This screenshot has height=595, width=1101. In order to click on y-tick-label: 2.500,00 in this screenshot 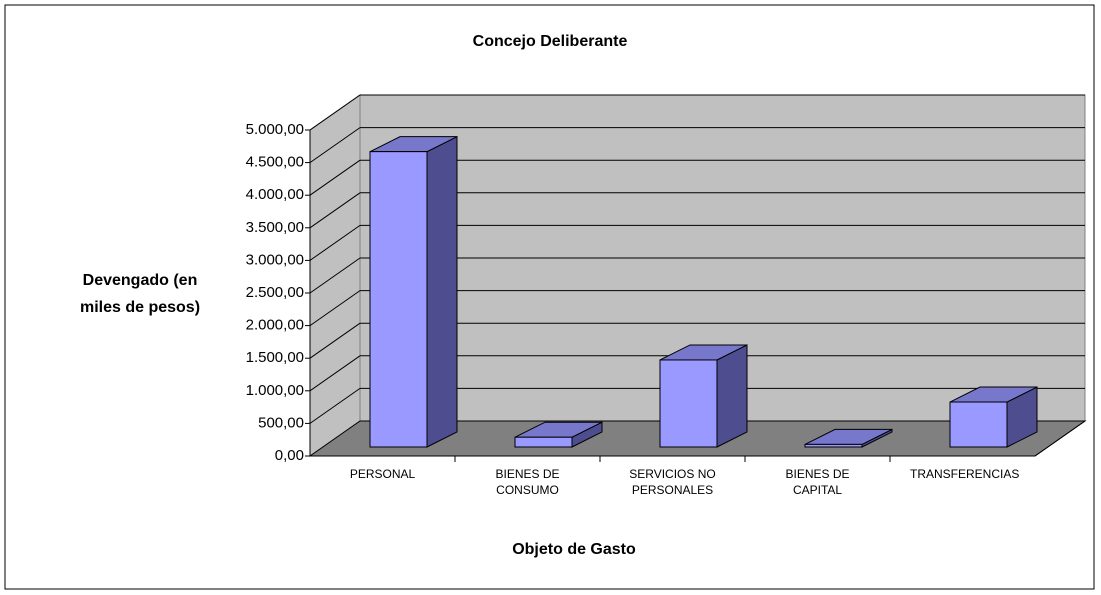, I will do `click(275, 292)`.